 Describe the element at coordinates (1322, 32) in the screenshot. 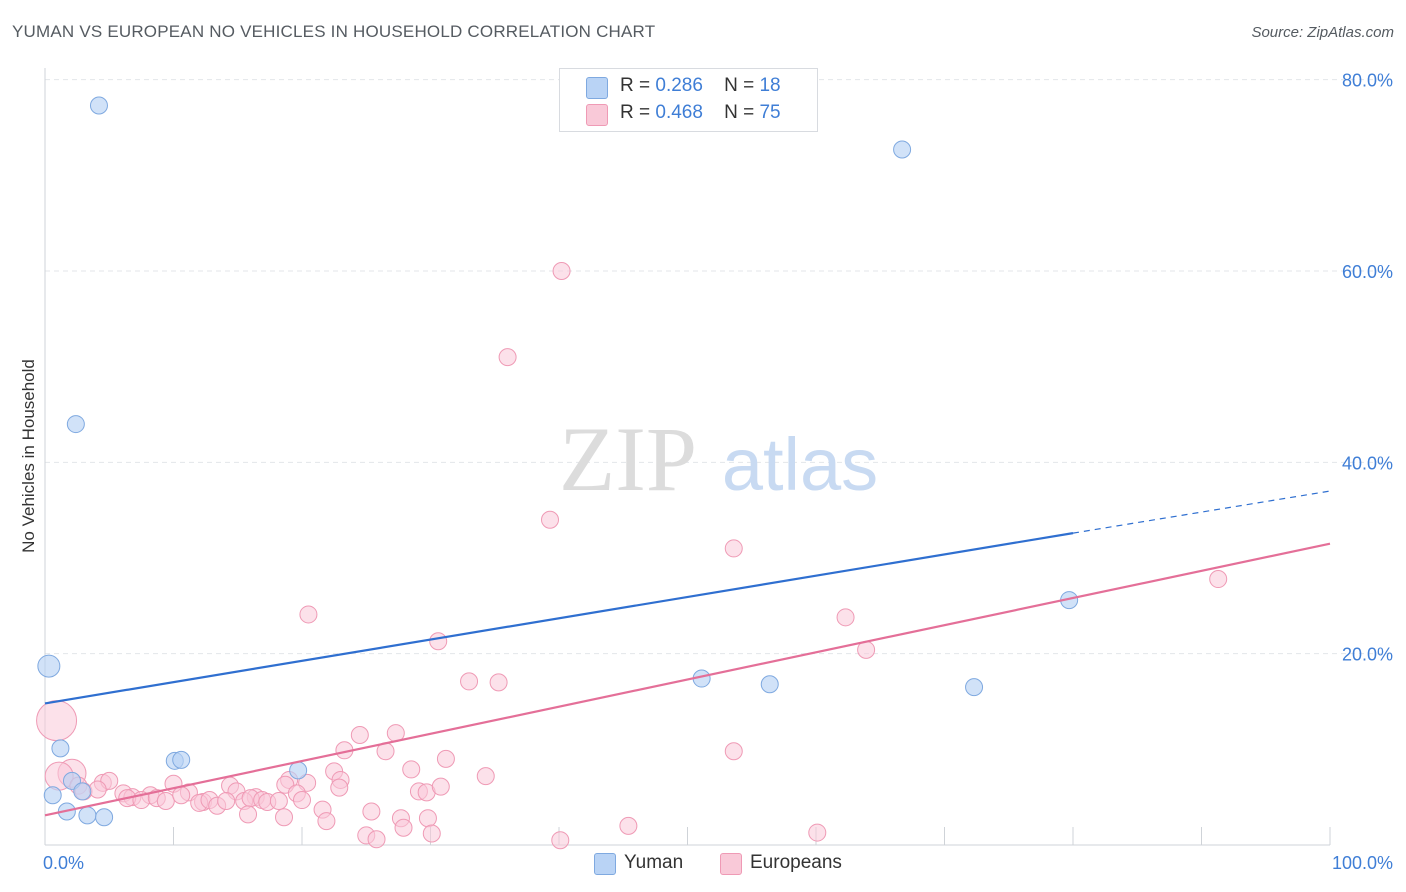

I see `source-label: Source: ZipAtlas.com` at that location.